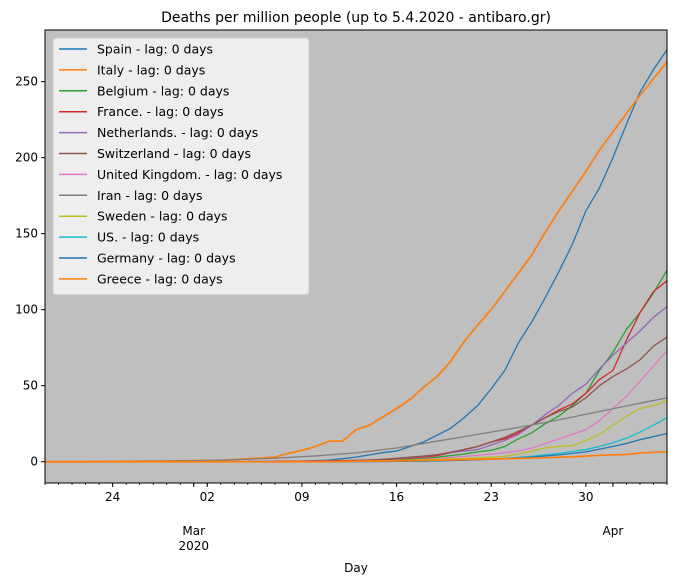 This screenshot has width=679, height=585. I want to click on x-month-label: Mar, so click(193, 531).